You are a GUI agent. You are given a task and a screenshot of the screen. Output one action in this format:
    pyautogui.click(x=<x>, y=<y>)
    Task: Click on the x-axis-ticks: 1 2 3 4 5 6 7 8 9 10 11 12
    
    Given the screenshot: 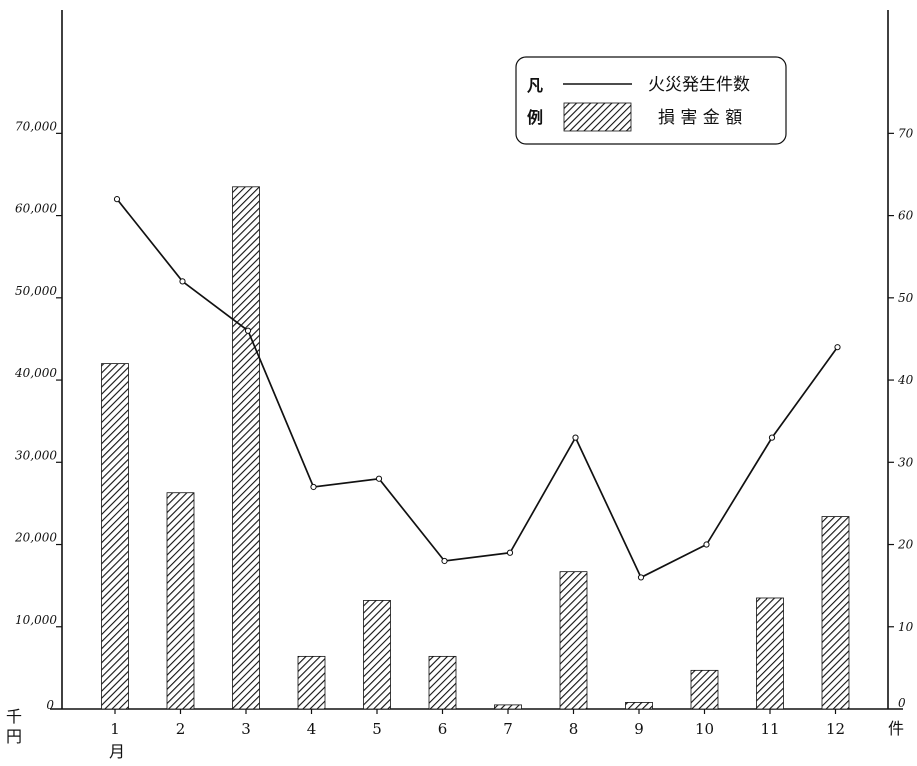 What is the action you would take?
    pyautogui.click(x=477, y=723)
    